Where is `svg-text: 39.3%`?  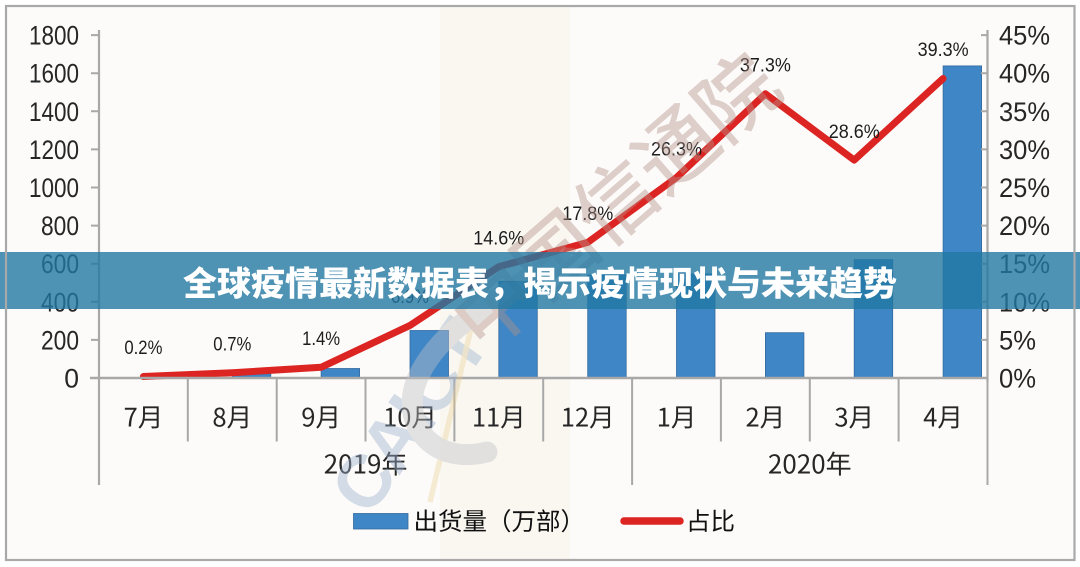 svg-text: 39.3% is located at coordinates (943, 50).